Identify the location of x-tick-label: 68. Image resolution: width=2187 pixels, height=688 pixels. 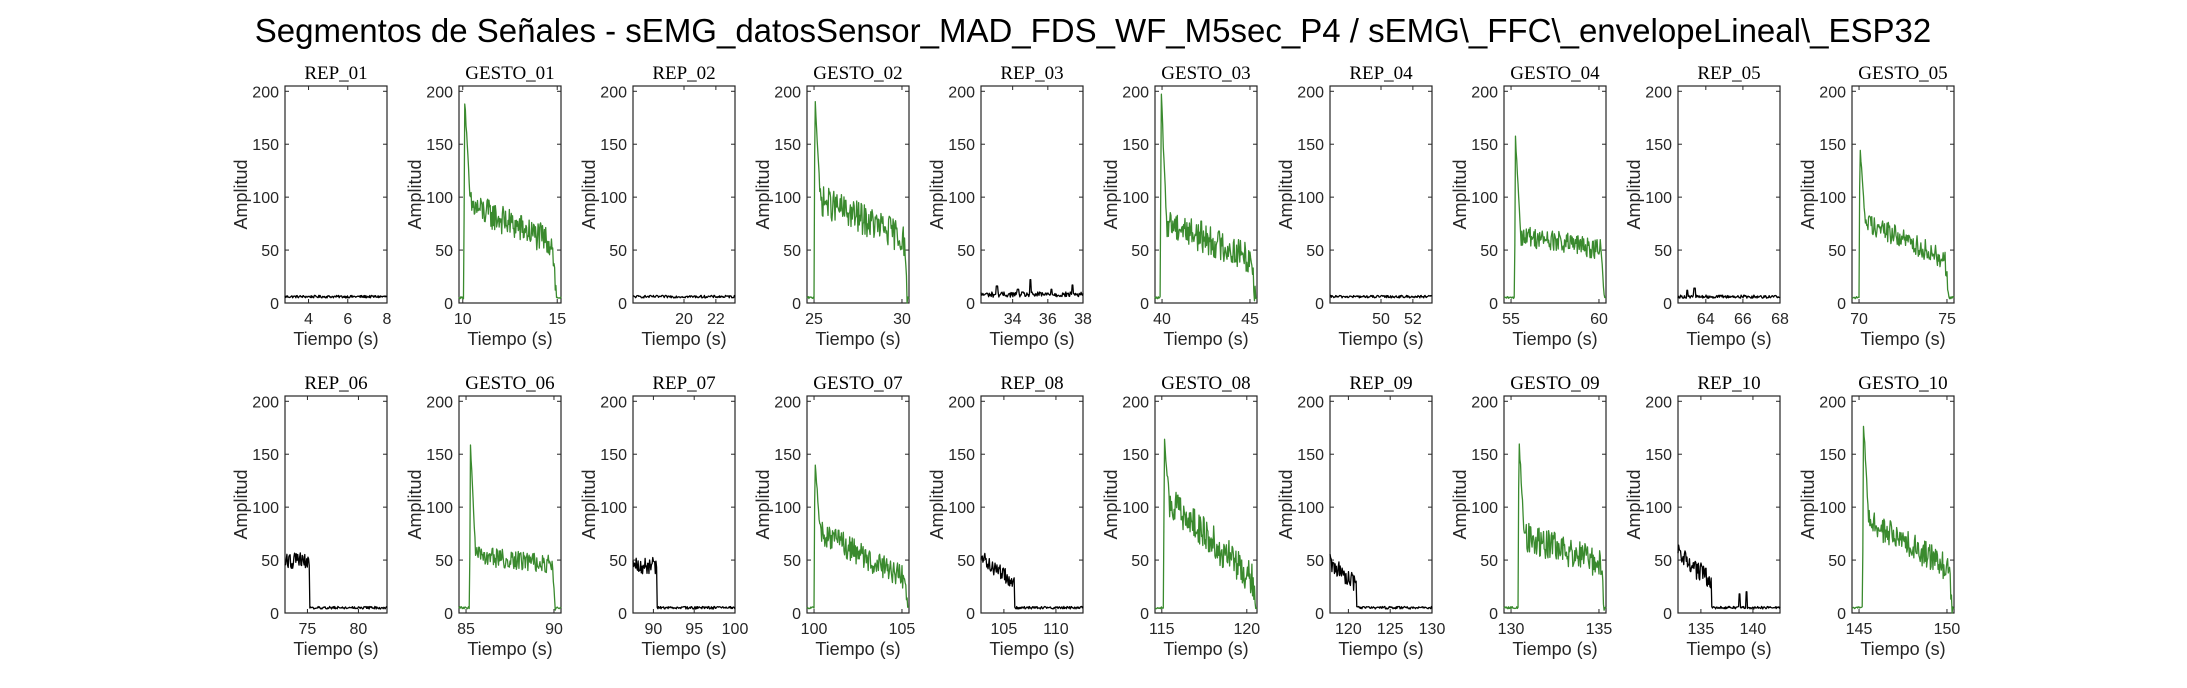
(1780, 319).